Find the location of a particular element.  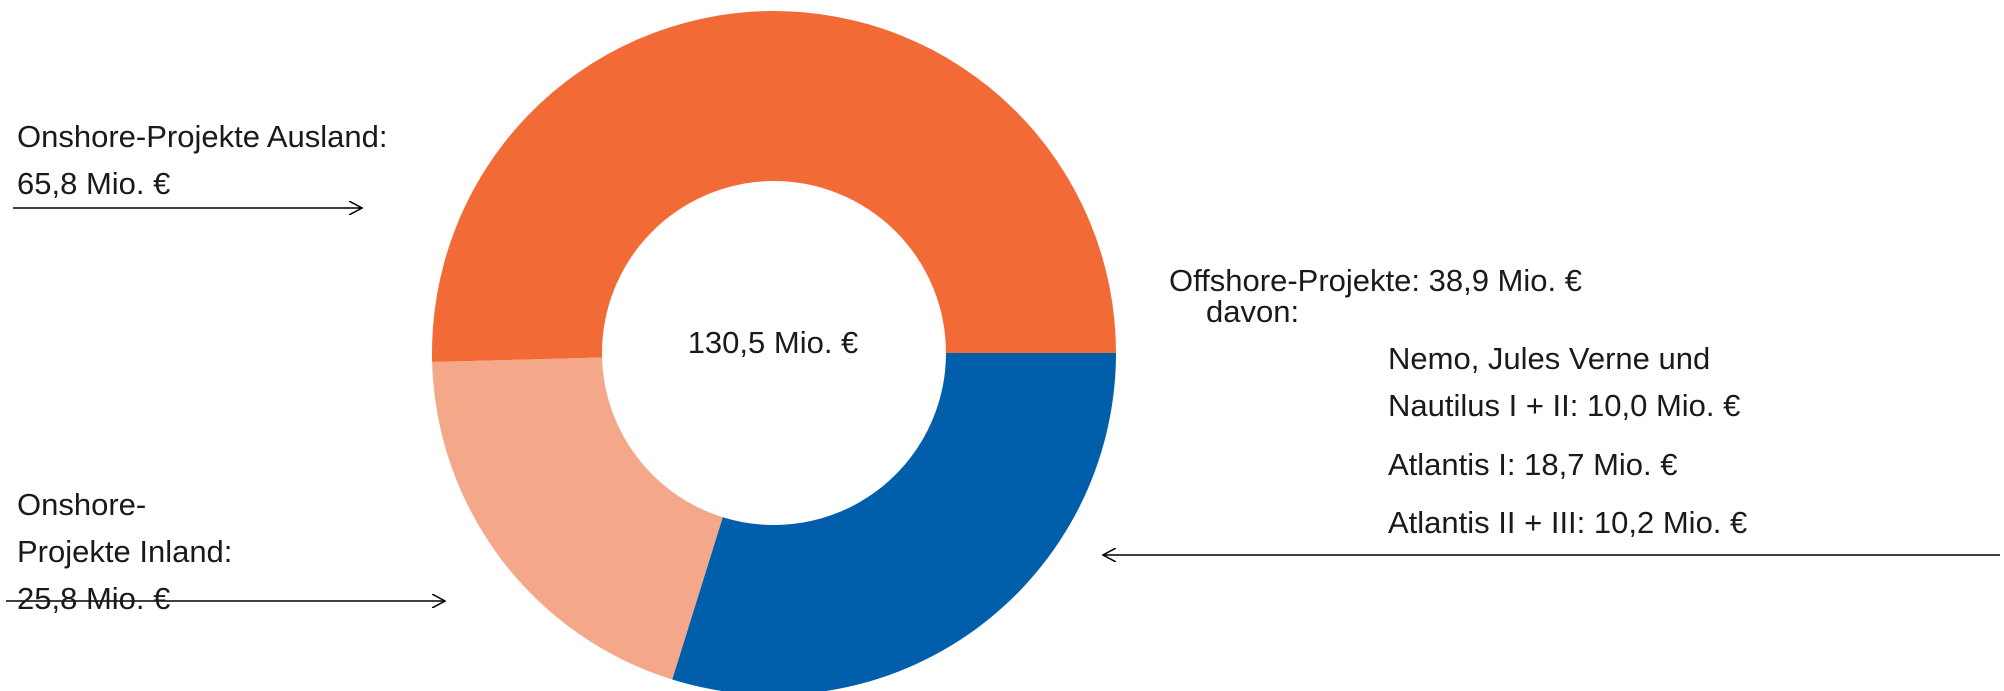

value-label: 65,8 Mio. € is located at coordinates (94, 183).